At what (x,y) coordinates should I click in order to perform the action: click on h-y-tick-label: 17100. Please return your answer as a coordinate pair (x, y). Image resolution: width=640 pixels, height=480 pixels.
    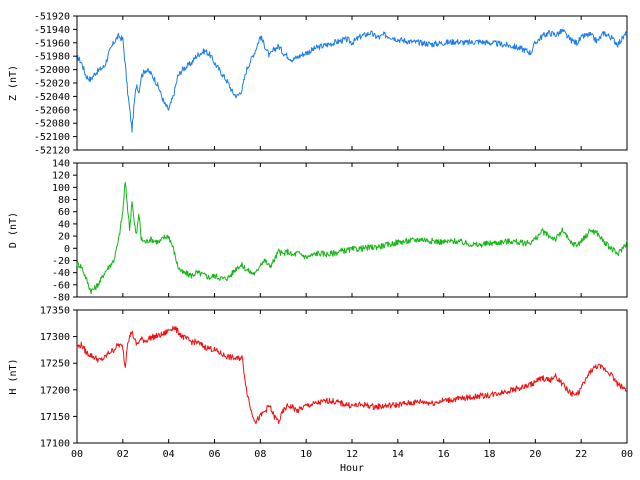
    Looking at the image, I should click on (55, 444).